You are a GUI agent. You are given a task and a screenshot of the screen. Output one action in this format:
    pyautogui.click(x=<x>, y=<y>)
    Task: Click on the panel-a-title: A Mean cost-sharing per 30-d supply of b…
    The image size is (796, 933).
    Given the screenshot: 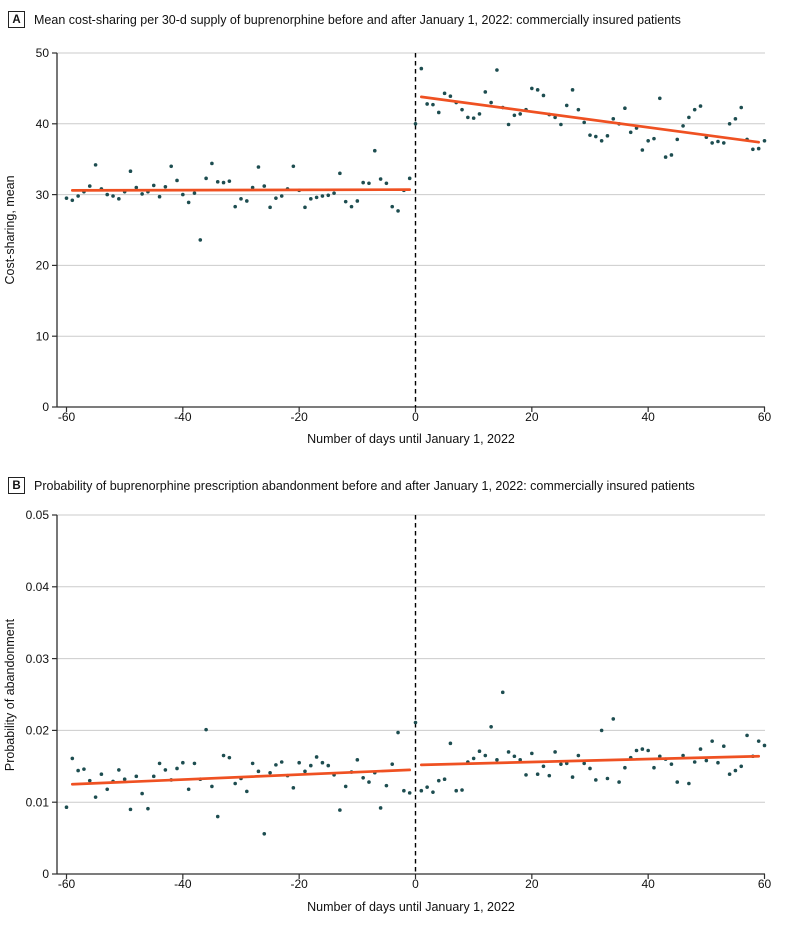 What is the action you would take?
    pyautogui.click(x=344, y=19)
    